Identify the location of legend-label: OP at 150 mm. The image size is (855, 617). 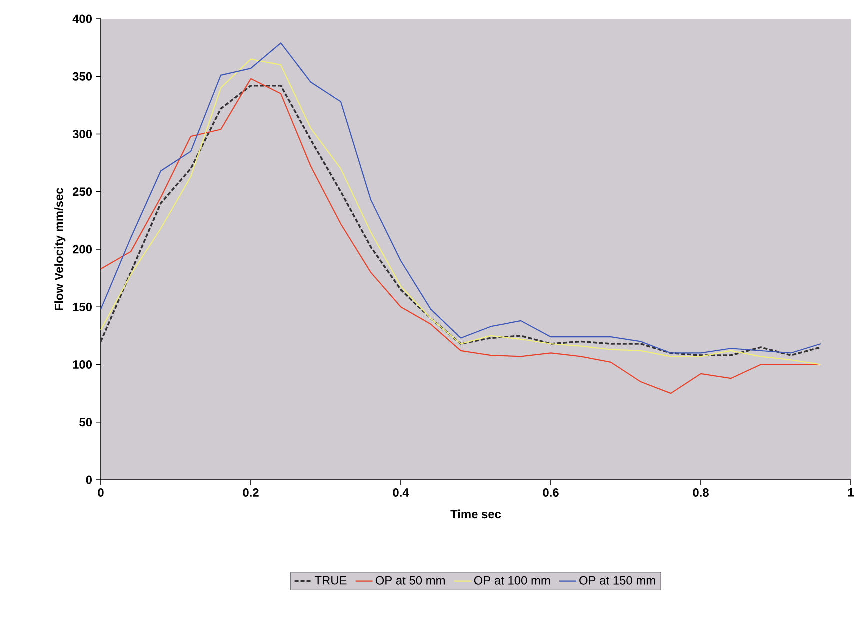
(618, 580).